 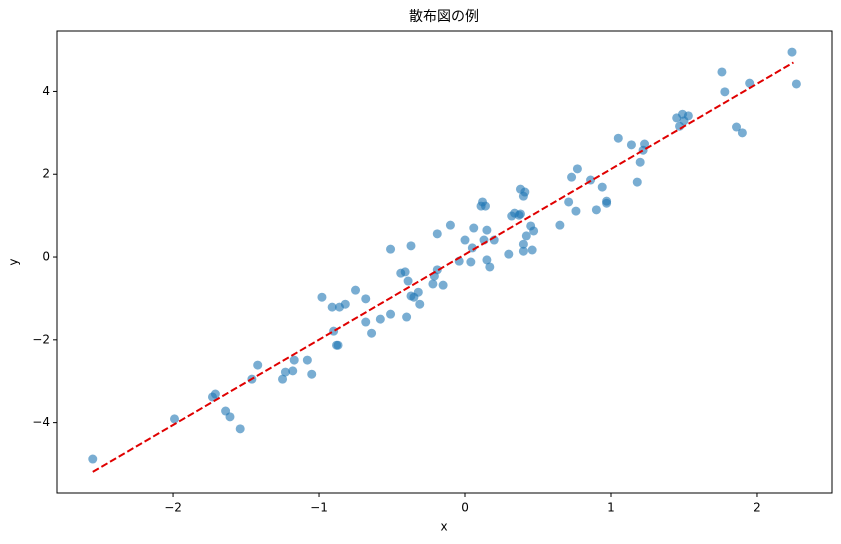 What do you see at coordinates (46, 174) in the screenshot?
I see `y-tick-label: 2` at bounding box center [46, 174].